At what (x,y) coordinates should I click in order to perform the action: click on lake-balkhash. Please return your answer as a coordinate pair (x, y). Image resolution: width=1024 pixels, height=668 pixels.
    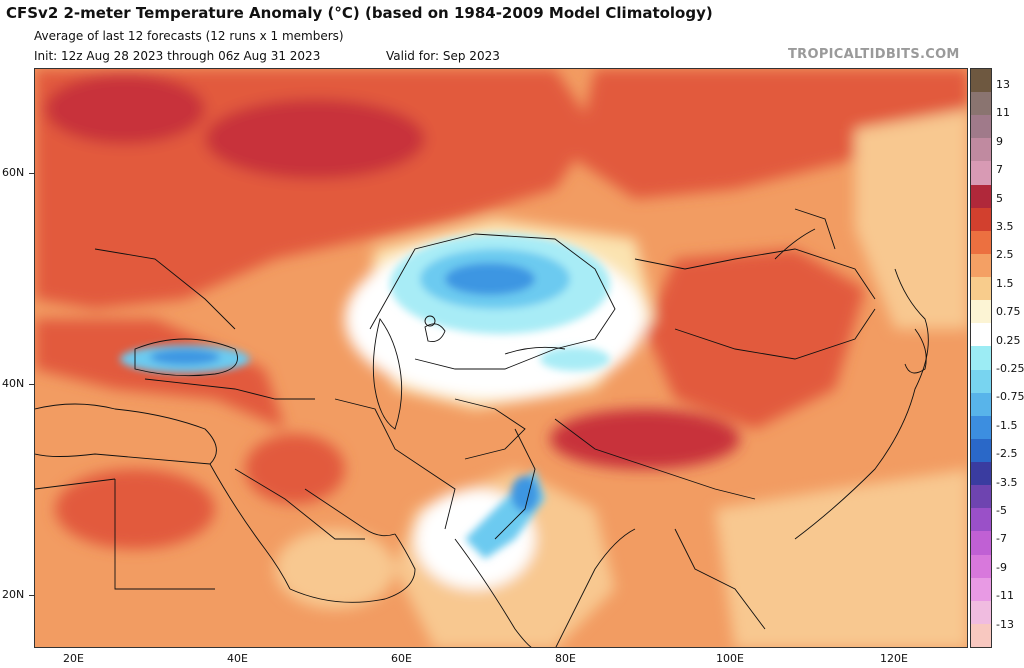
    Looking at the image, I should click on (535, 350).